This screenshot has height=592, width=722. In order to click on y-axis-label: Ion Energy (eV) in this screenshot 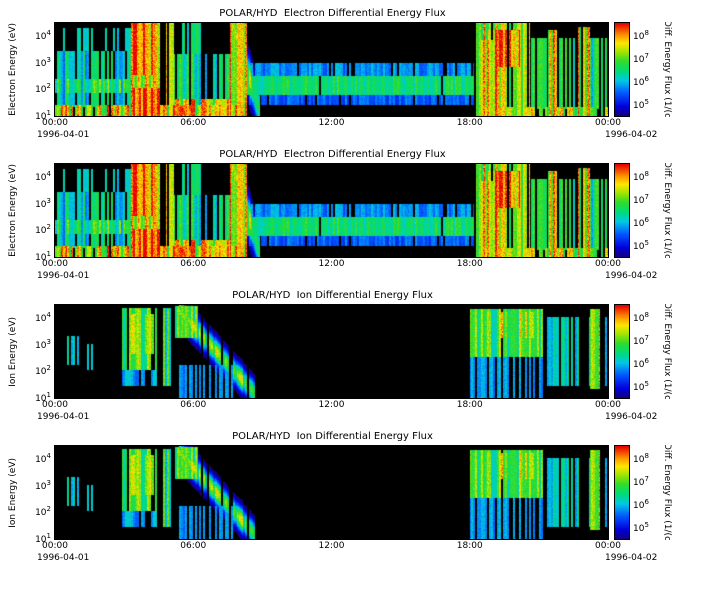, I will do `click(13, 492)`.